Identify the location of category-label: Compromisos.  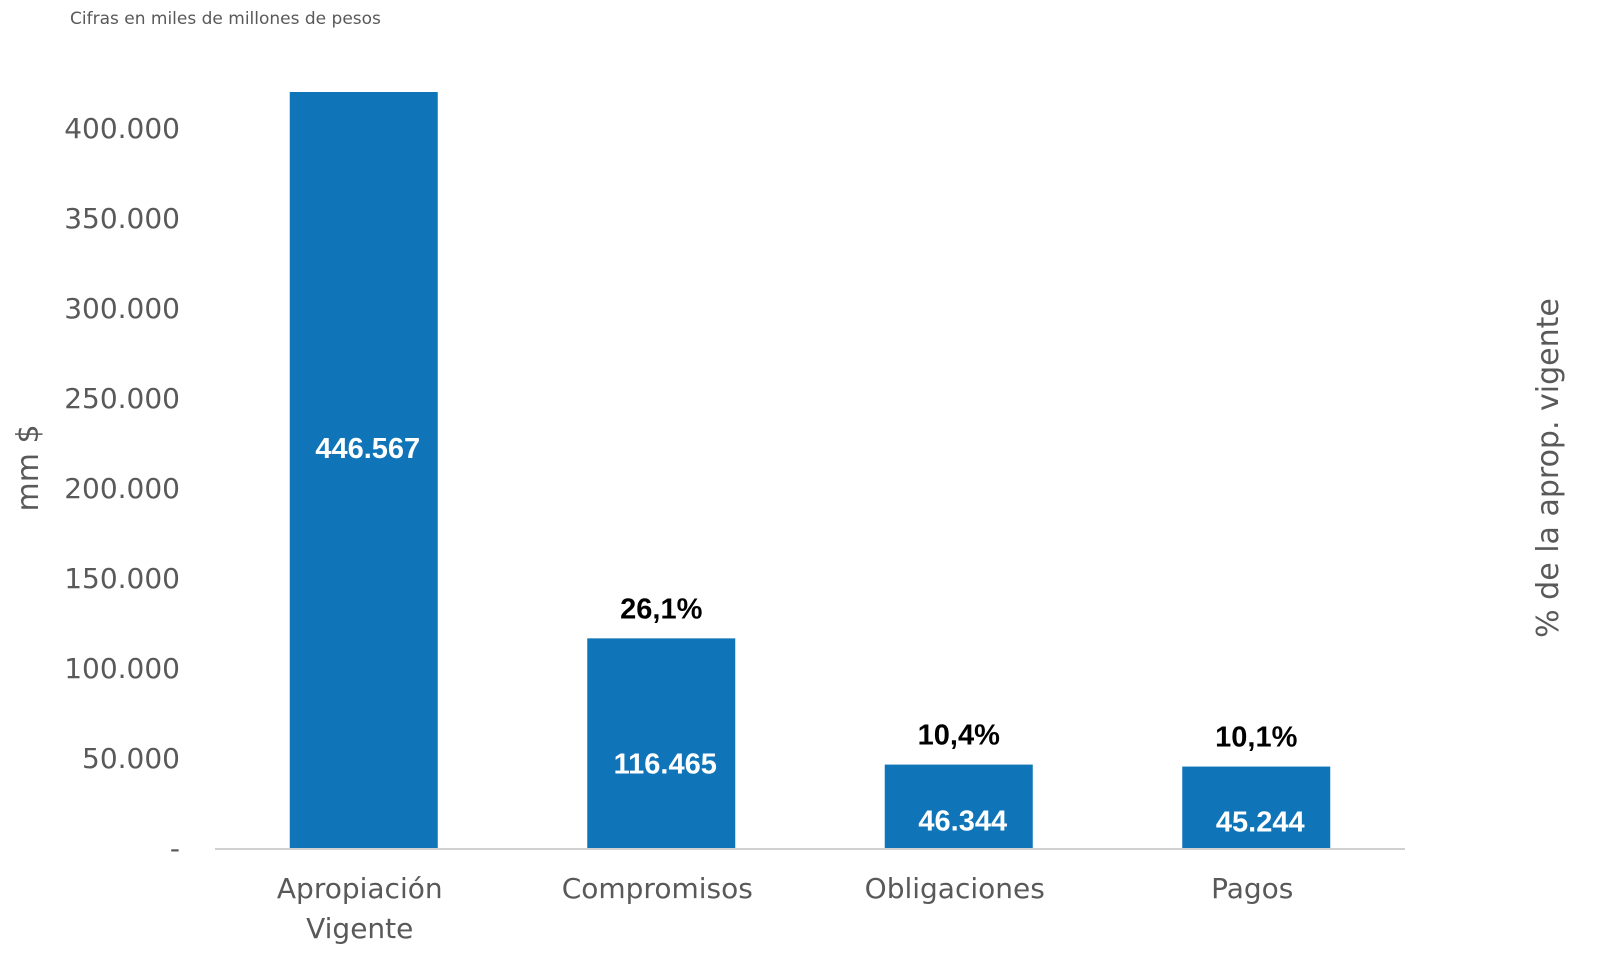
(657, 888).